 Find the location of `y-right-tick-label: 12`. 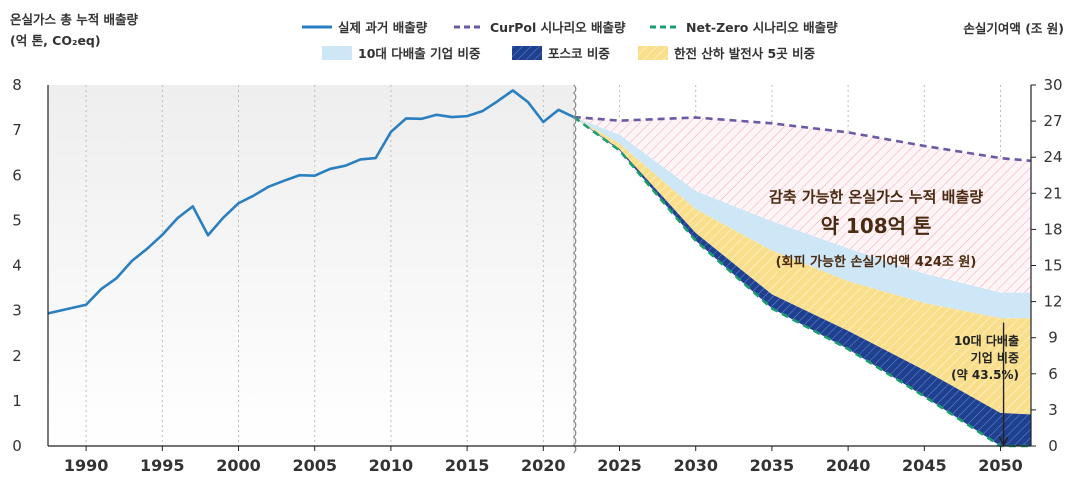

y-right-tick-label: 12 is located at coordinates (1052, 302).